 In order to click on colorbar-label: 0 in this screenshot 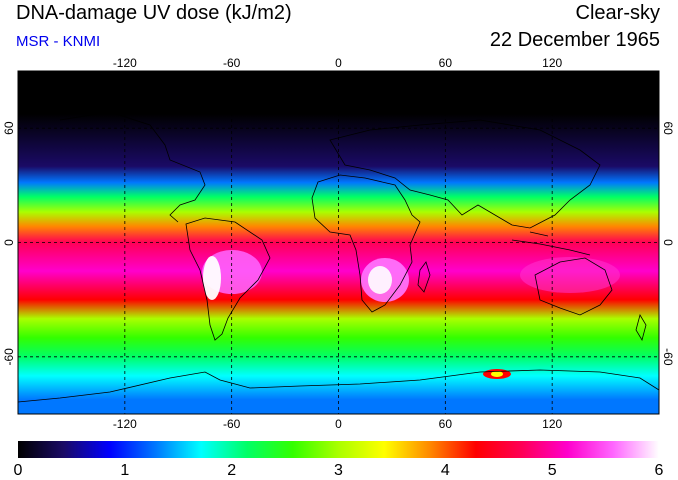, I will do `click(18, 470)`.